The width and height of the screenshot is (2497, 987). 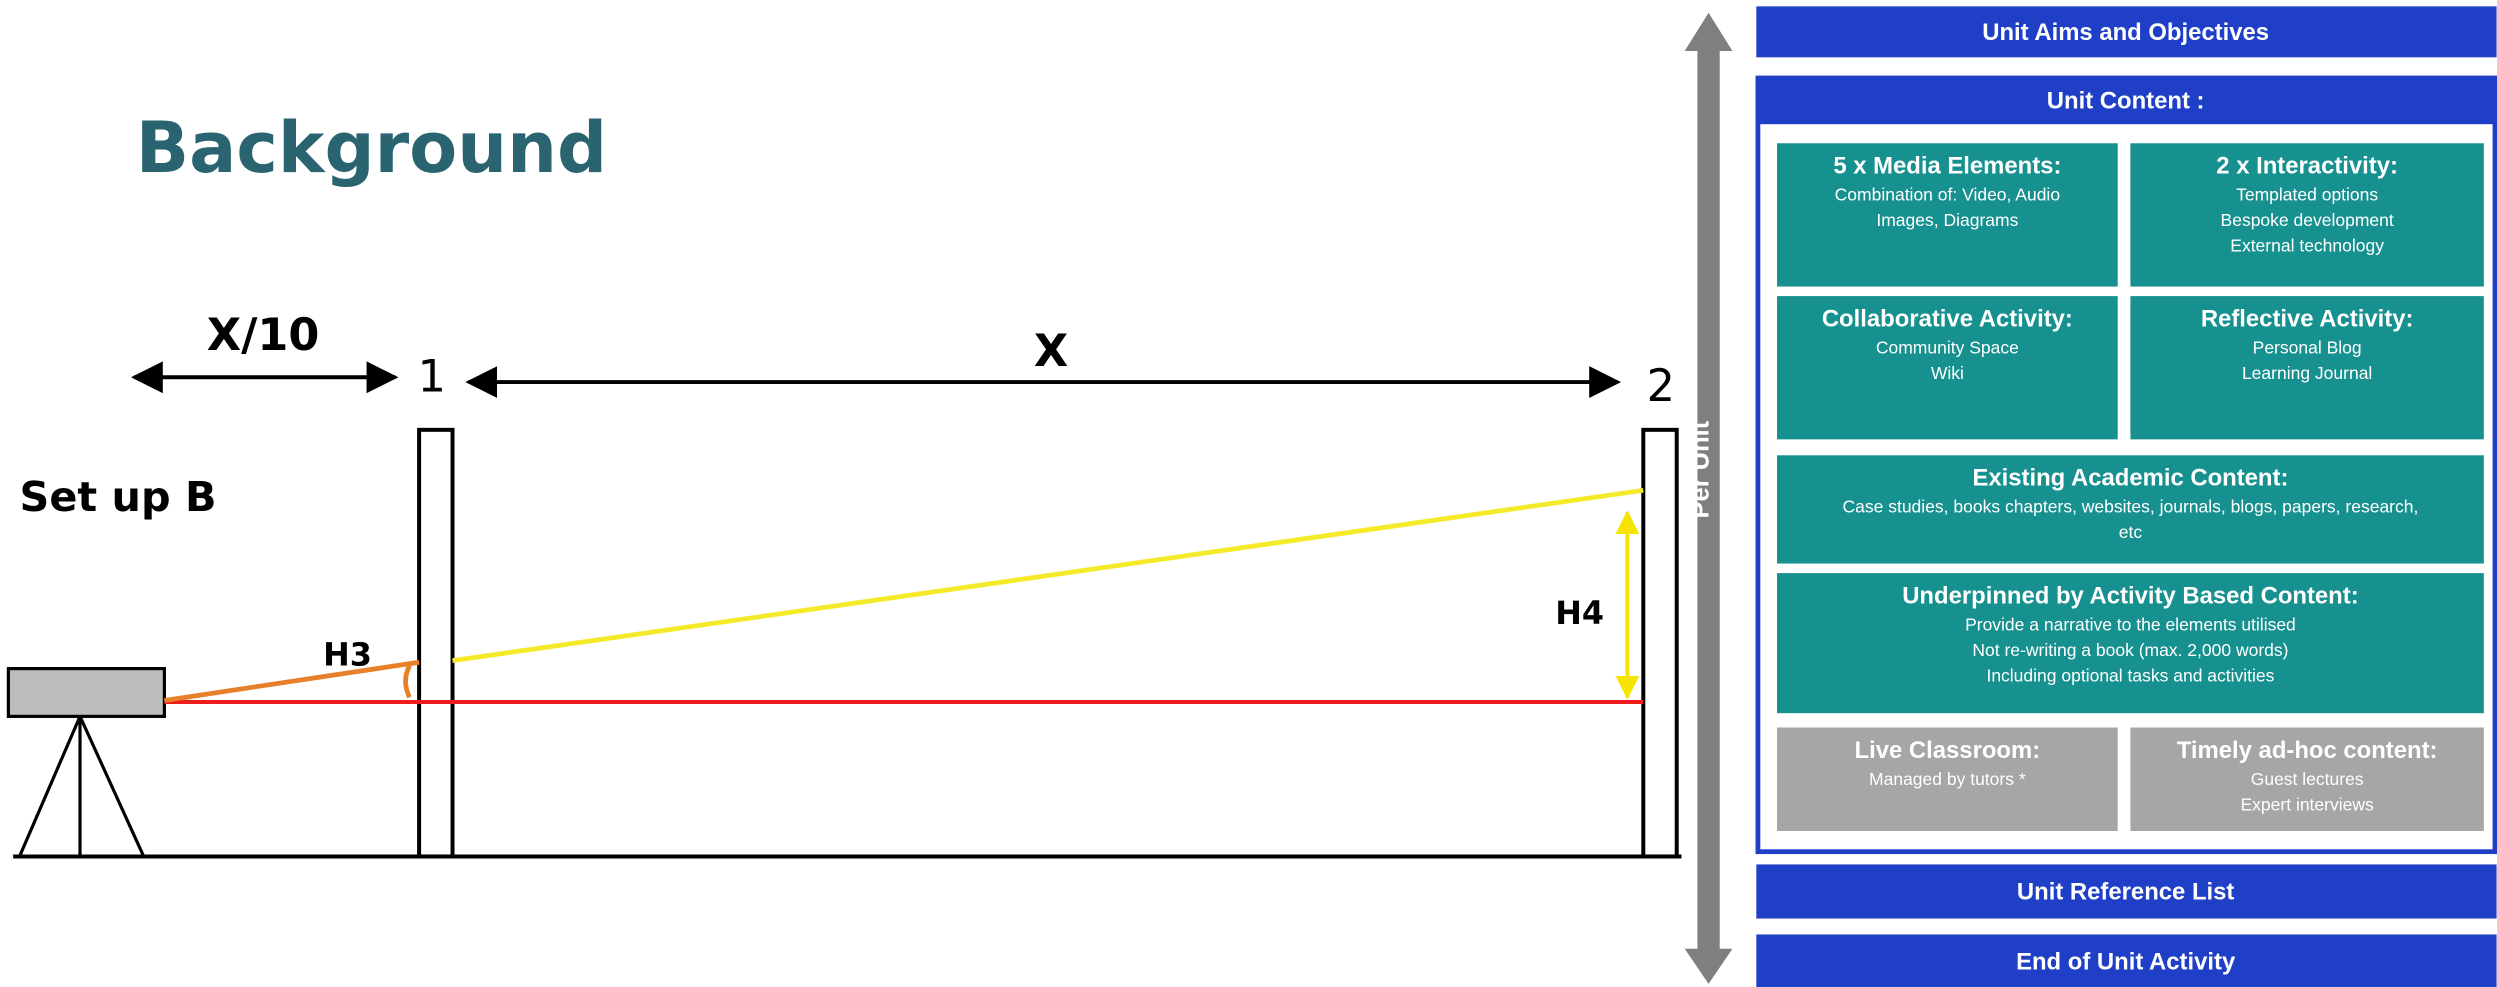 I want to click on box-title: 5 x Media Elements:, so click(x=1947, y=166).